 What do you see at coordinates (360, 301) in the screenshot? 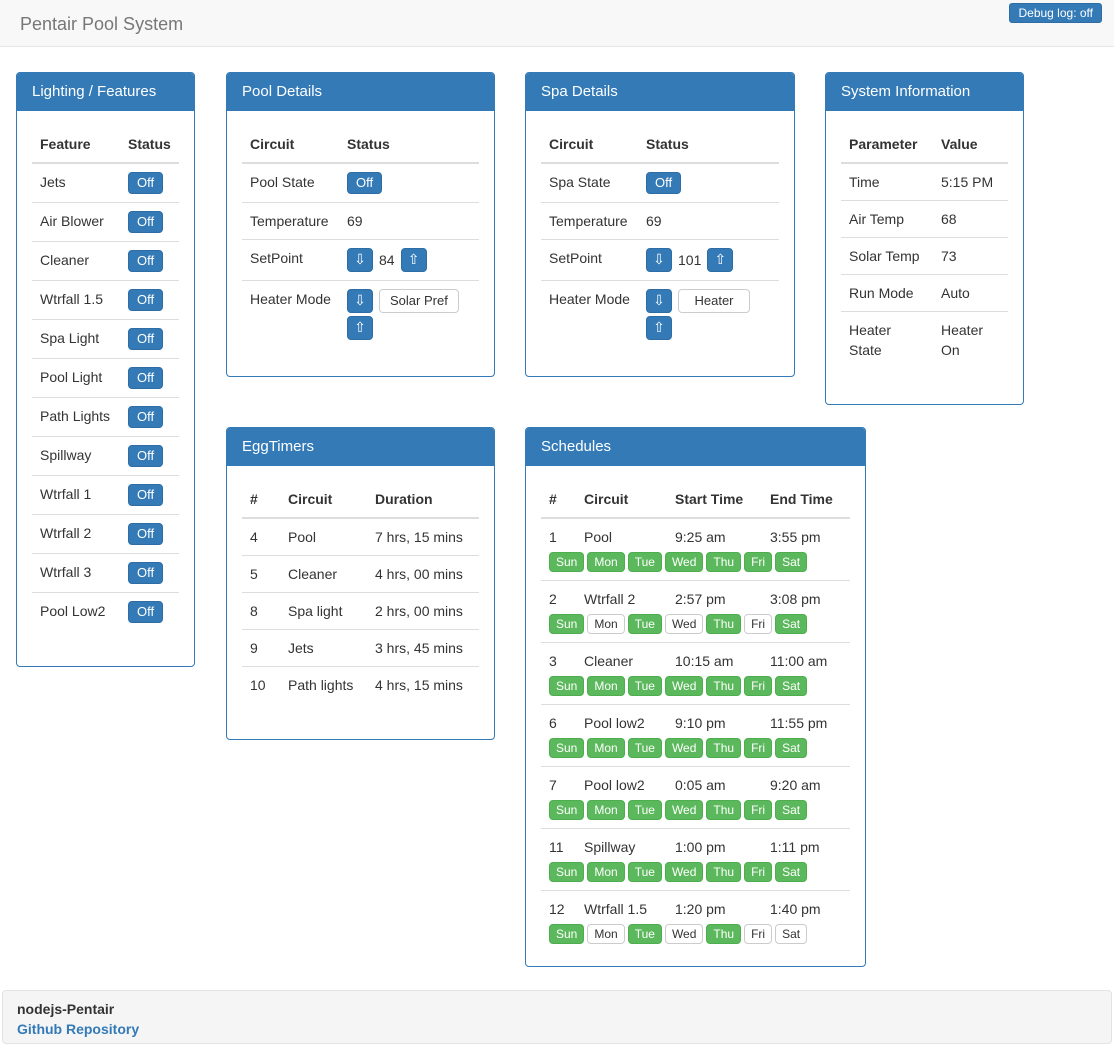
I see `pool-heater-mode-previous-button: ⇩` at bounding box center [360, 301].